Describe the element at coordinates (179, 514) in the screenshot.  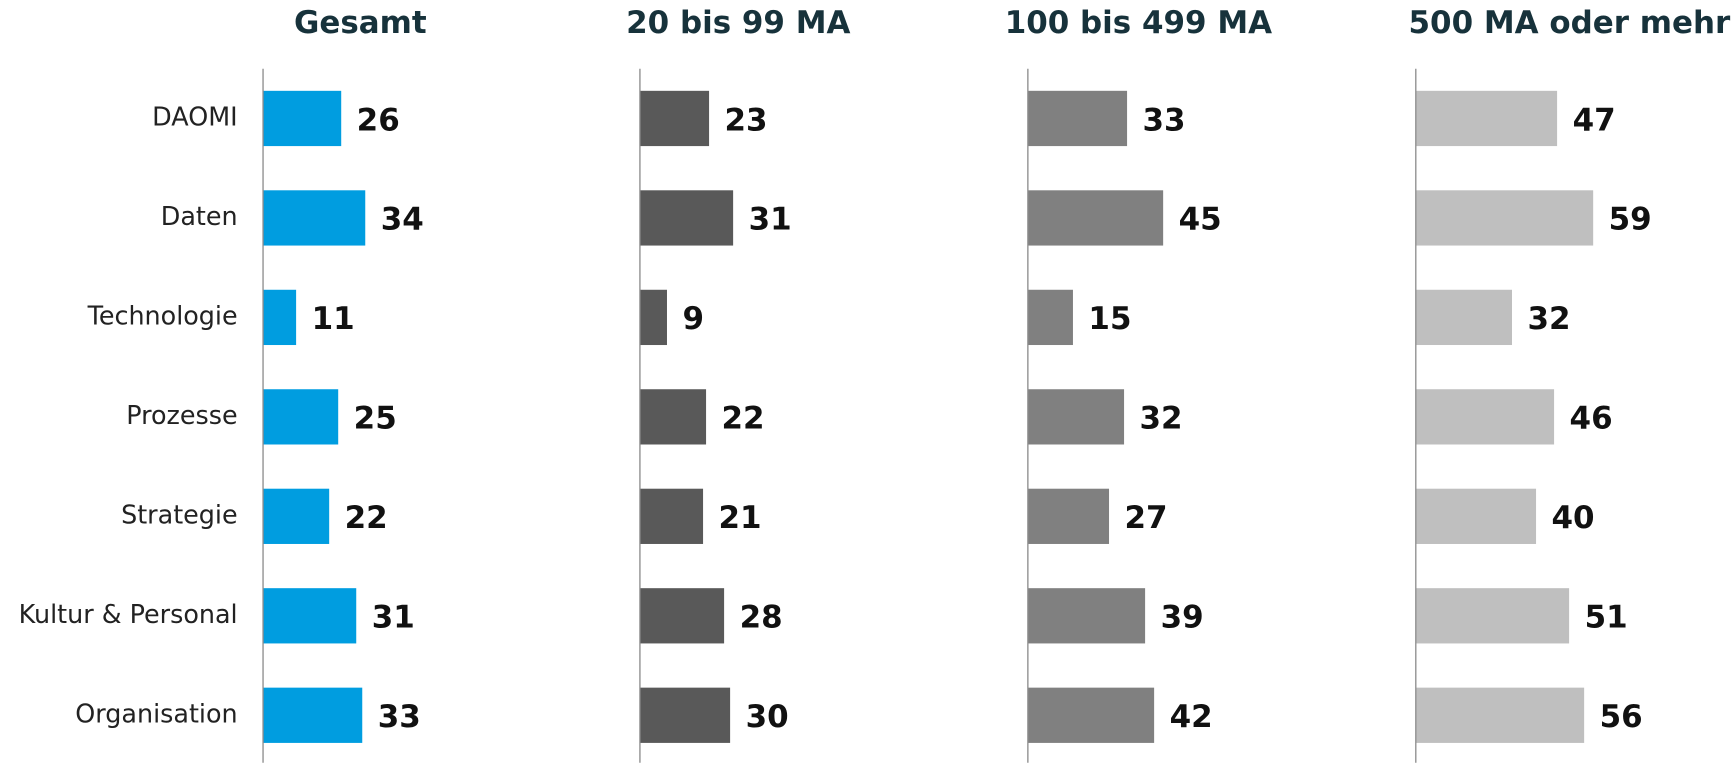
I see `category-label: Strategie` at that location.